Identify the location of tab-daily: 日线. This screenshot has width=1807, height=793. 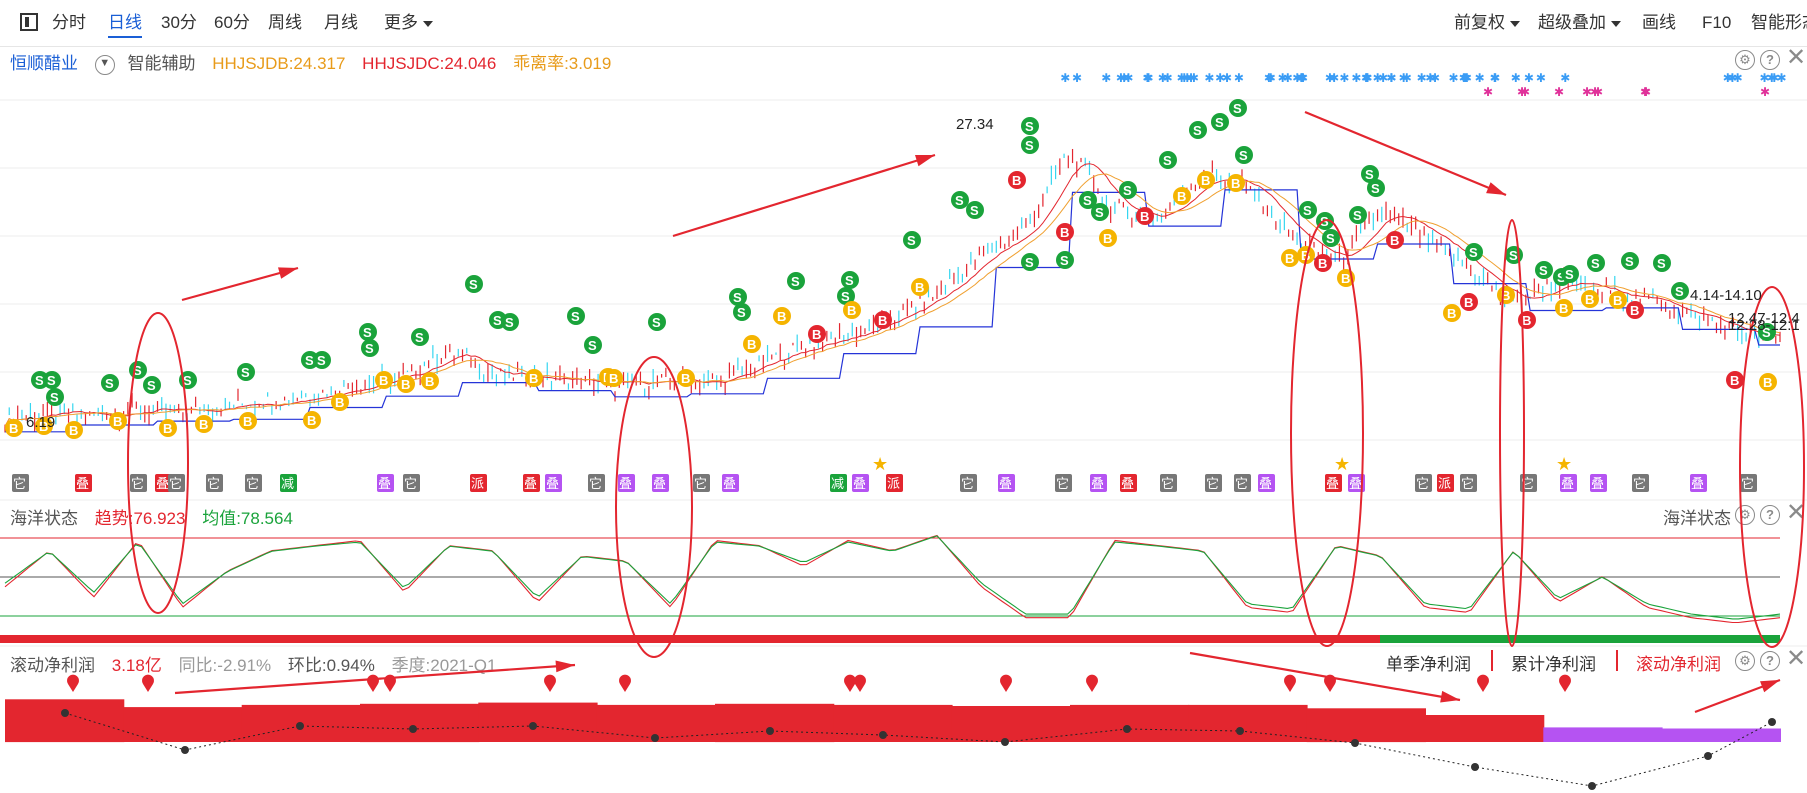
(125, 24).